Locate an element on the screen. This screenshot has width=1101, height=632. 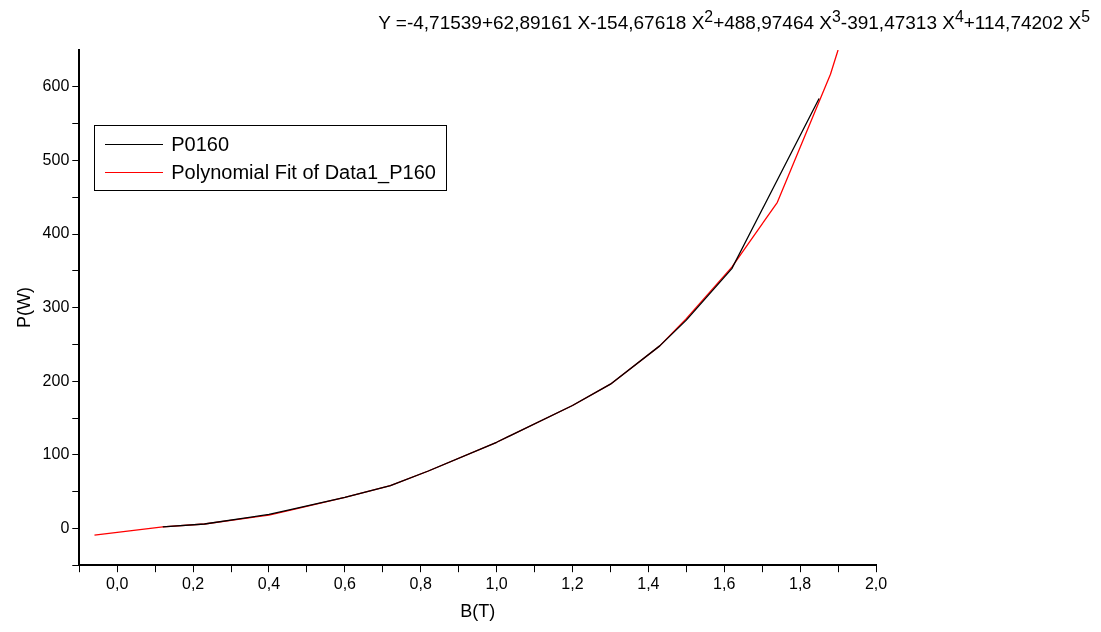
x-tick-label: 1,6 is located at coordinates (724, 584).